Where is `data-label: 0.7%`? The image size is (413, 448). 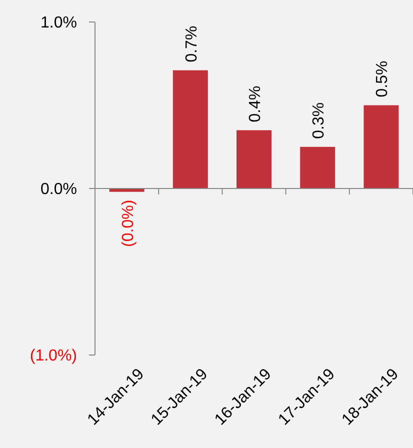
data-label: 0.7% is located at coordinates (191, 44).